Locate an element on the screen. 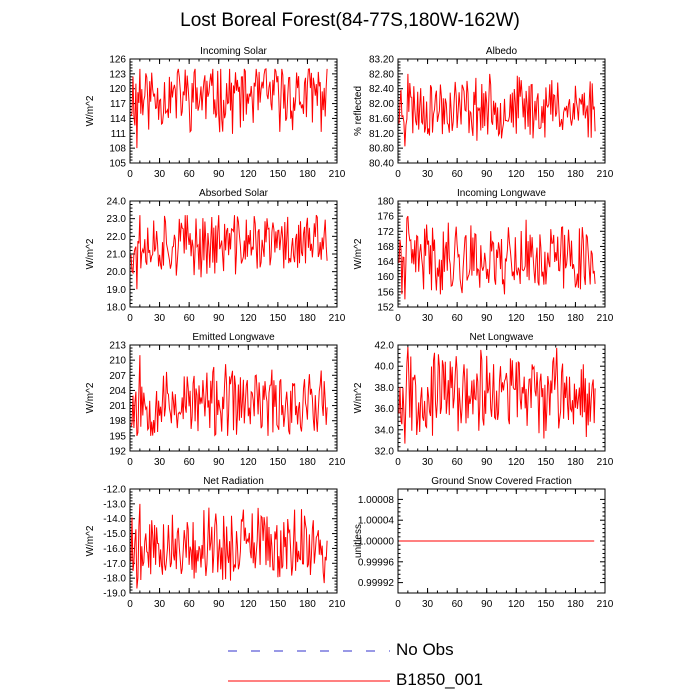  y-tick-label: -17.0 is located at coordinates (114, 564).